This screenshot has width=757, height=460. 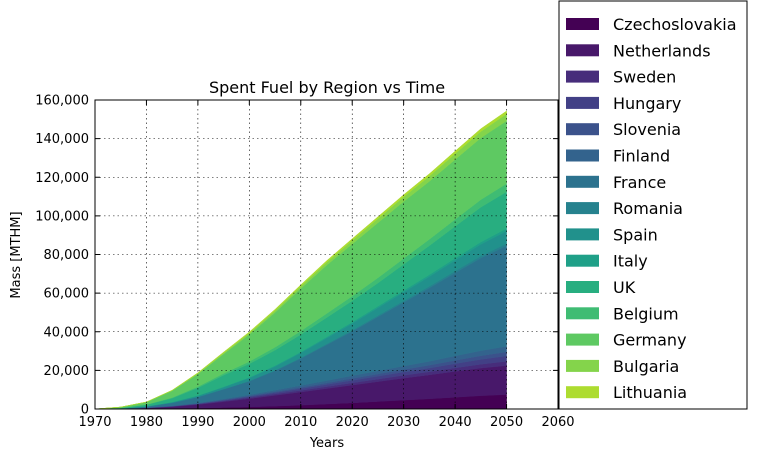 What do you see at coordinates (647, 103) in the screenshot?
I see `legend-label-hungary: Hungary` at bounding box center [647, 103].